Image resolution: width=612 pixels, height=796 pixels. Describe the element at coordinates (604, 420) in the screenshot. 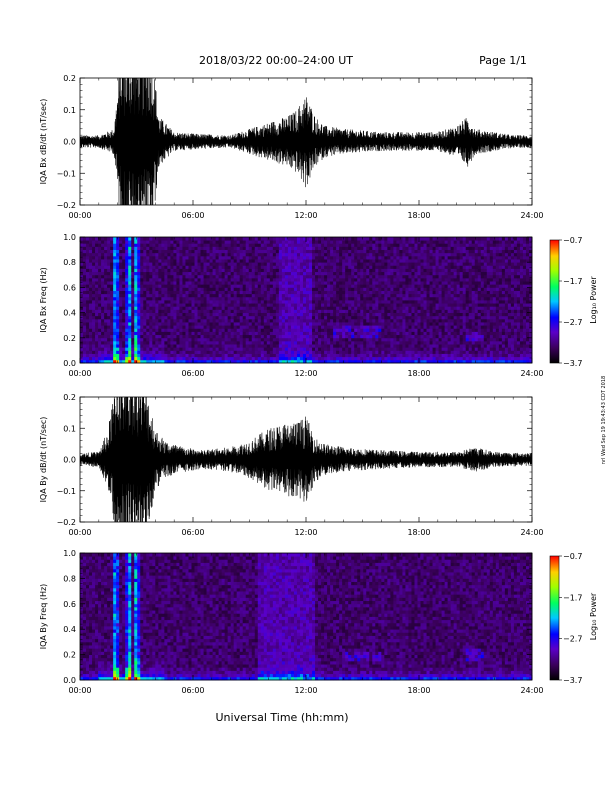

I see `timestamp-stamp: nrl Wed Sep 19 19:43:43 CDT 2018` at that location.